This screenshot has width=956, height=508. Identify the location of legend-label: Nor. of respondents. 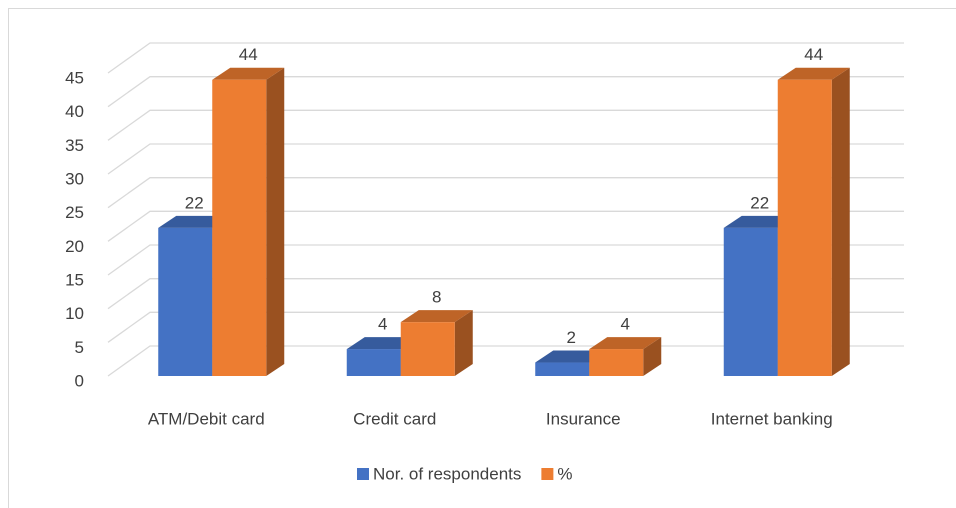
(447, 473).